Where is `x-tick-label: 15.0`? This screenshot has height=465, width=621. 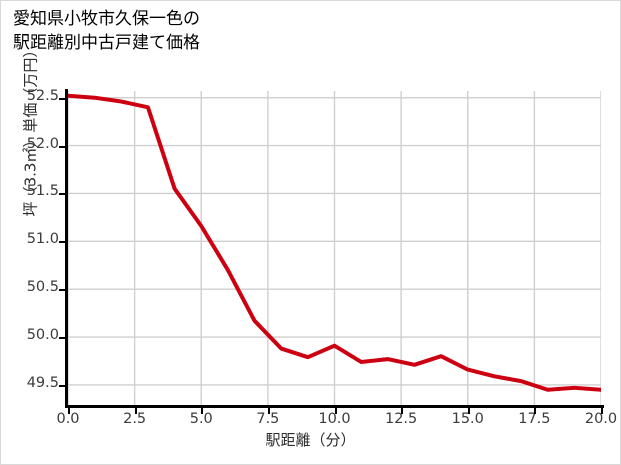
x-tick-label: 15.0 is located at coordinates (467, 419).